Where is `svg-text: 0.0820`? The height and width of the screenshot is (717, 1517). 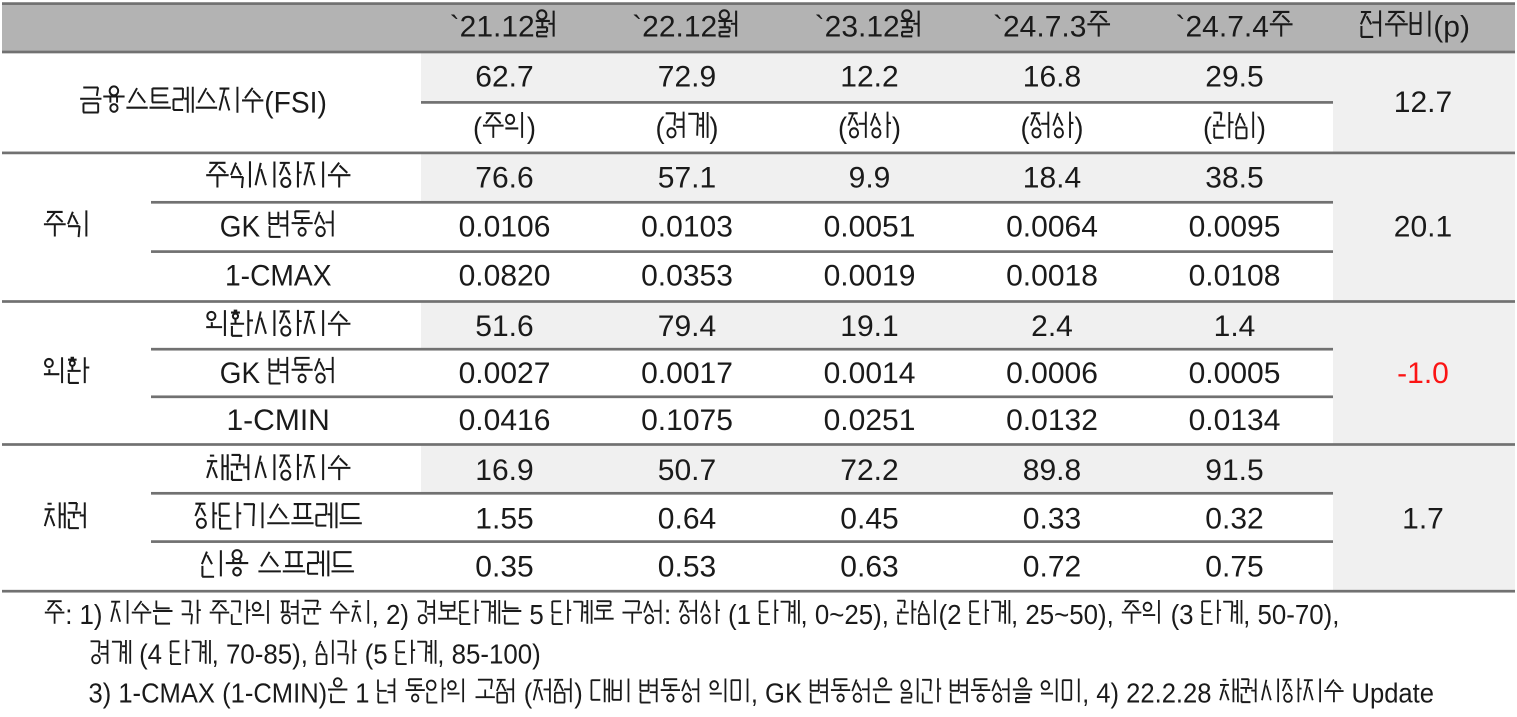 svg-text: 0.0820 is located at coordinates (505, 276).